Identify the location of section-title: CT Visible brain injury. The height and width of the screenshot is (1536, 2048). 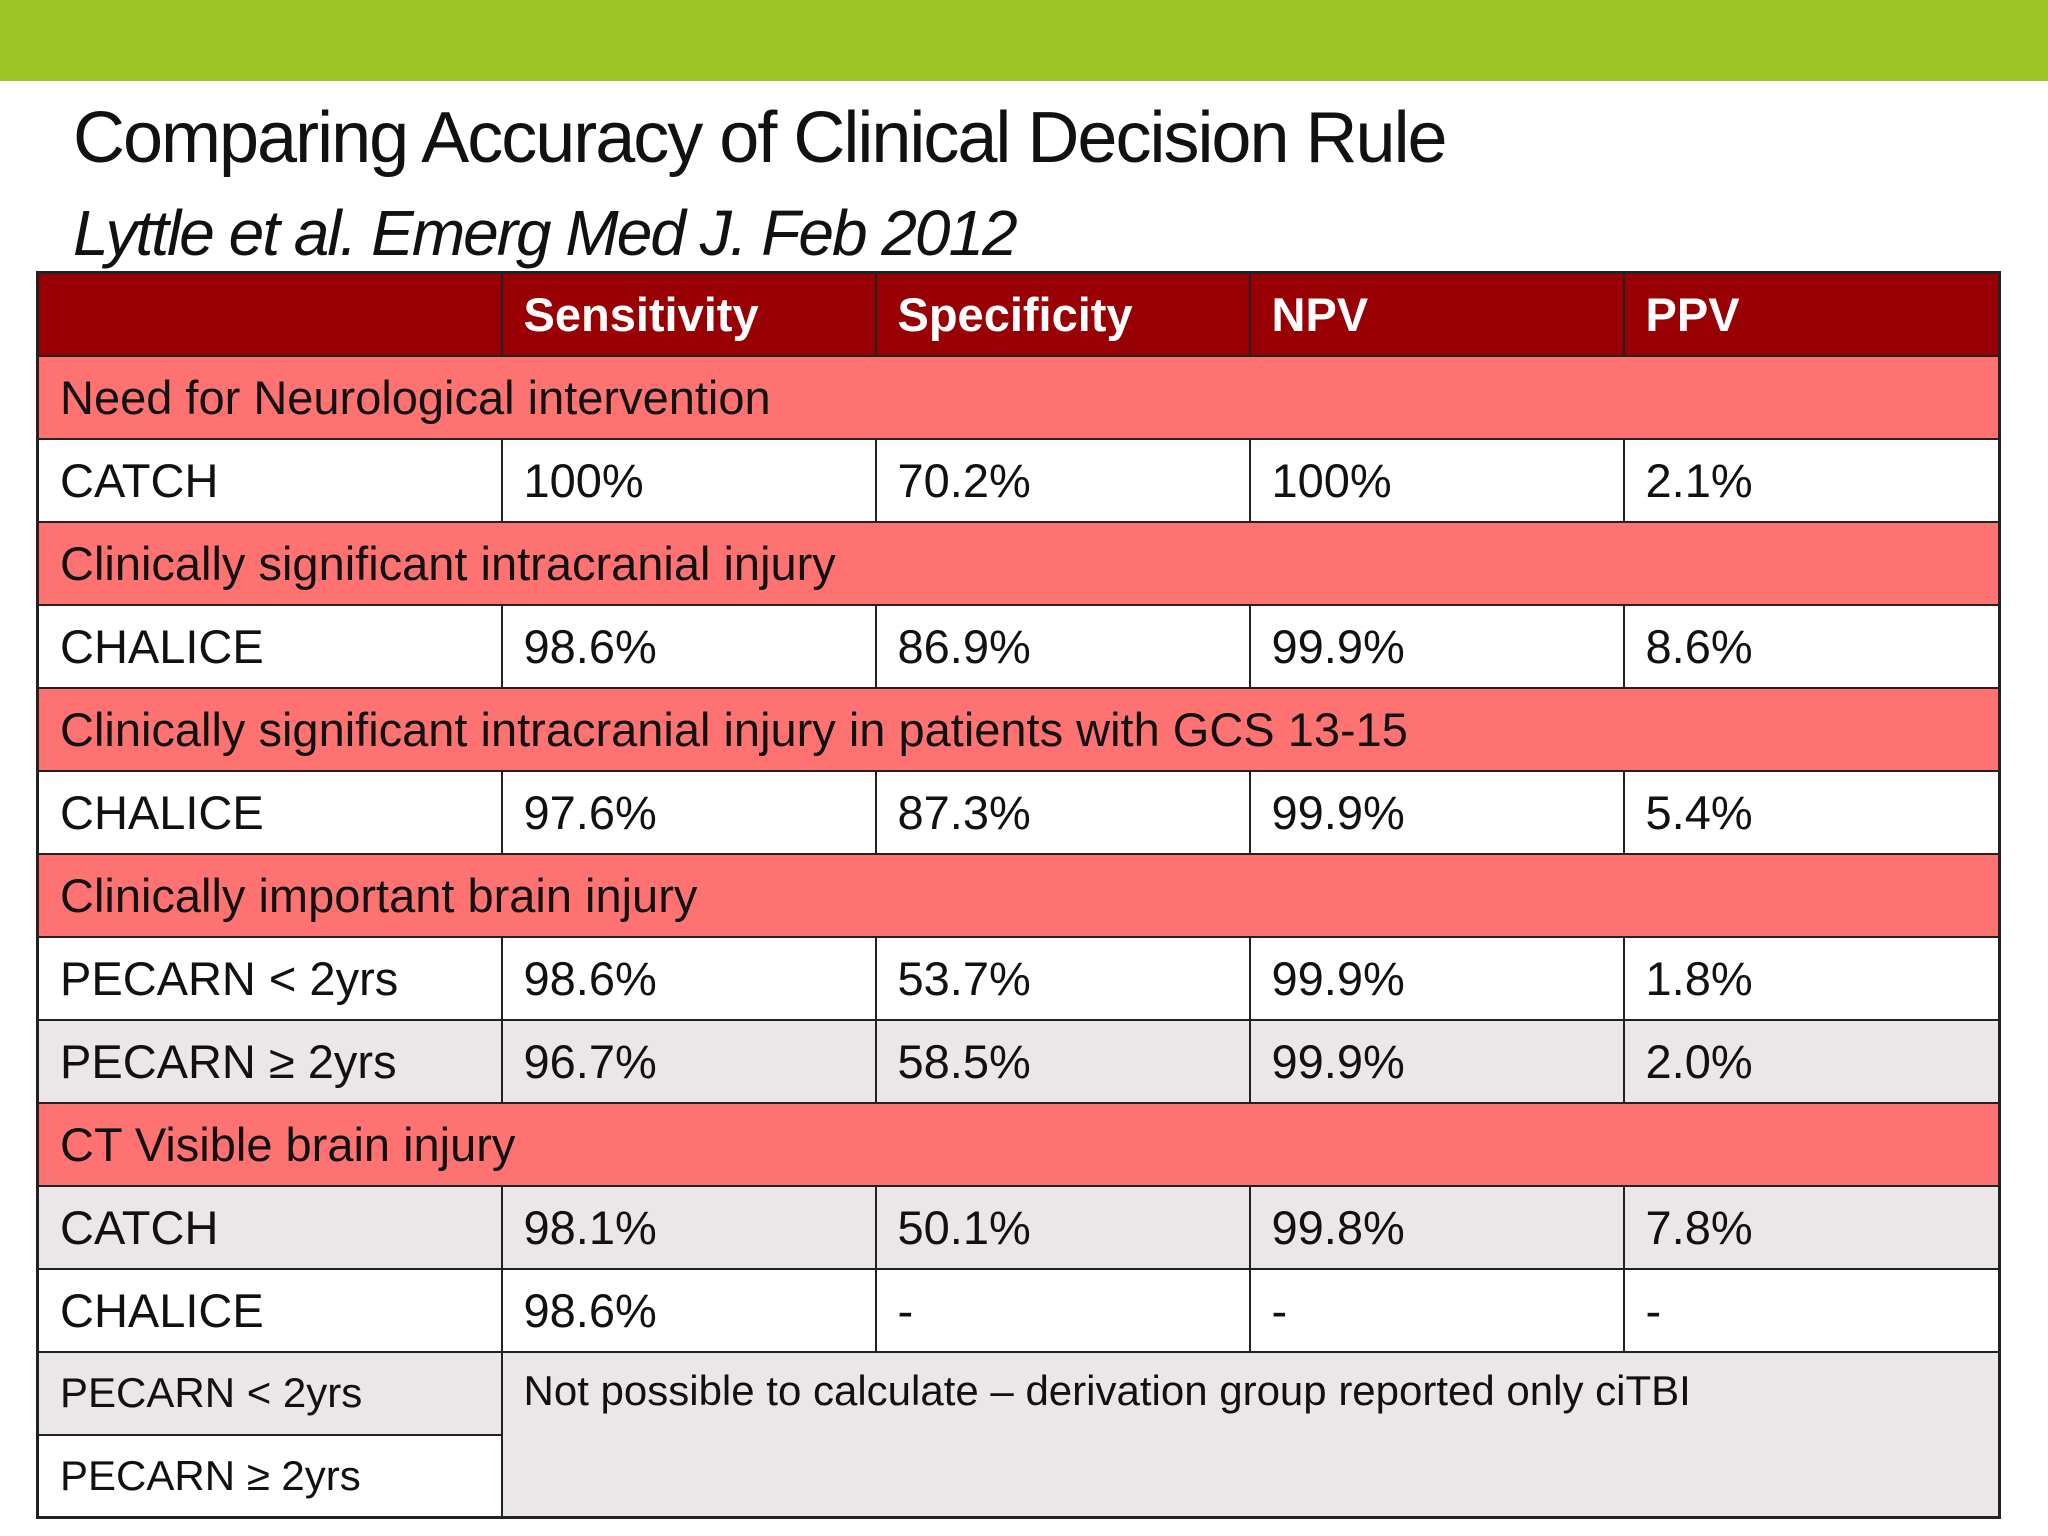
(1018, 1144).